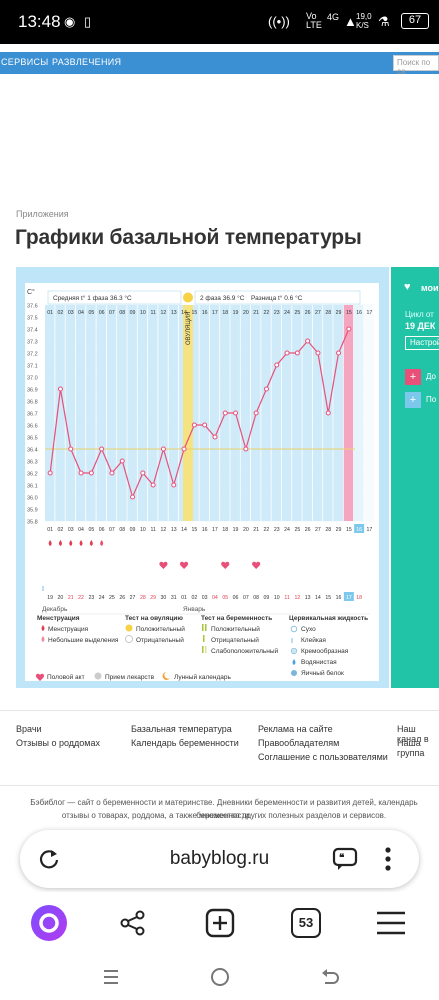 This screenshot has width=439, height=1000. What do you see at coordinates (299, 743) in the screenshot?
I see `footer-link-rights-holders: Правообладателям` at bounding box center [299, 743].